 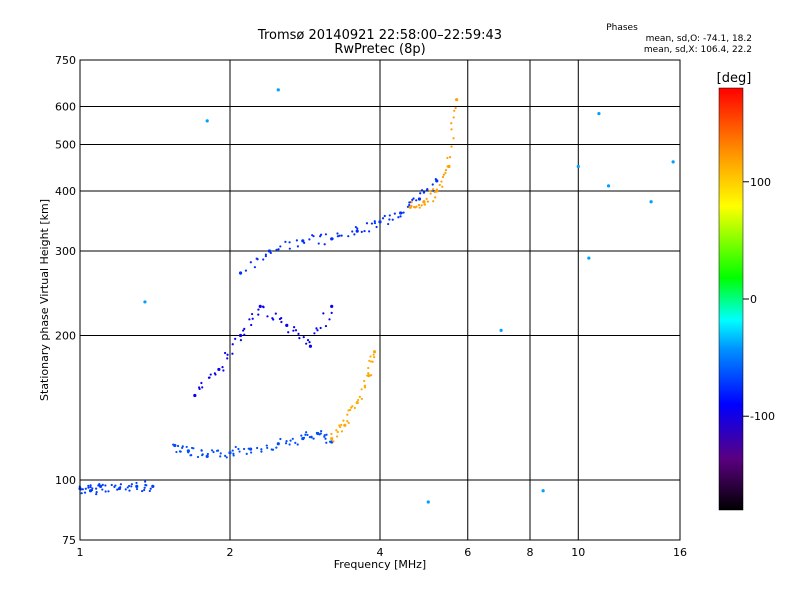 What do you see at coordinates (65, 300) in the screenshot?
I see `y-axis-ticks: 75 100 200 300 400 500 600 750` at bounding box center [65, 300].